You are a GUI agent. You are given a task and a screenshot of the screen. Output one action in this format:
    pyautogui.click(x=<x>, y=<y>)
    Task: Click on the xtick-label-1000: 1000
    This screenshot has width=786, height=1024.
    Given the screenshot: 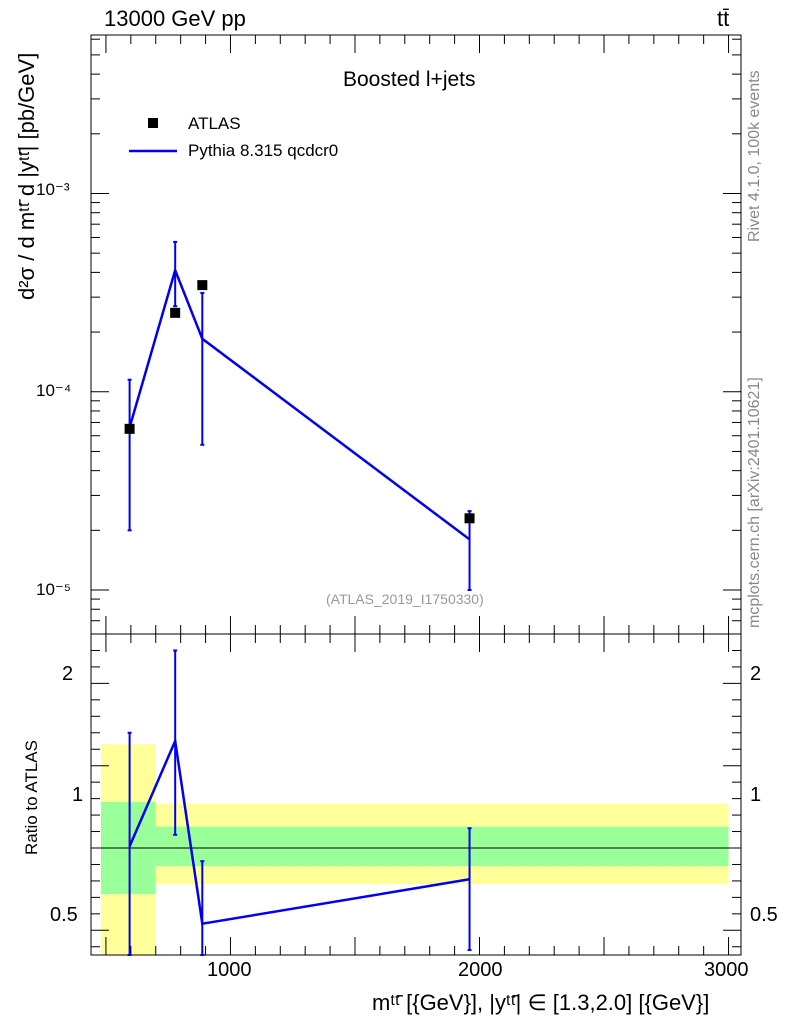 What is the action you would take?
    pyautogui.click(x=229, y=970)
    